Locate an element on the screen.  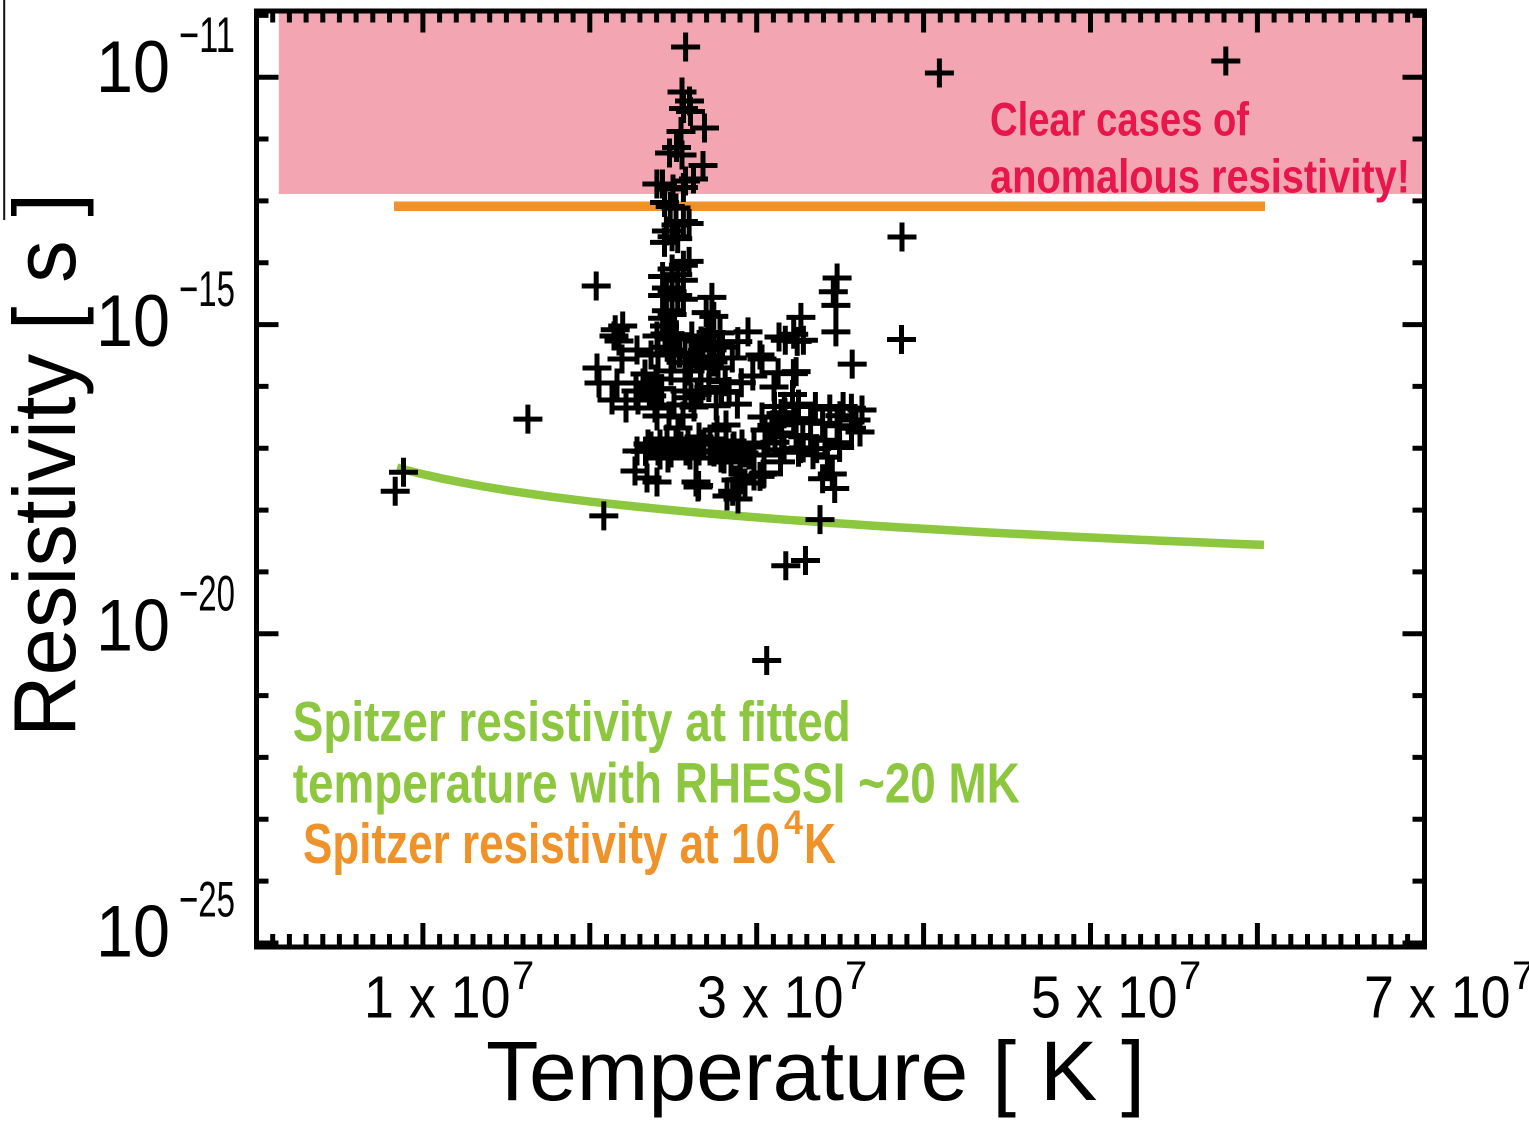
svg-text: Resistivity [ s ] is located at coordinates (47, 465).